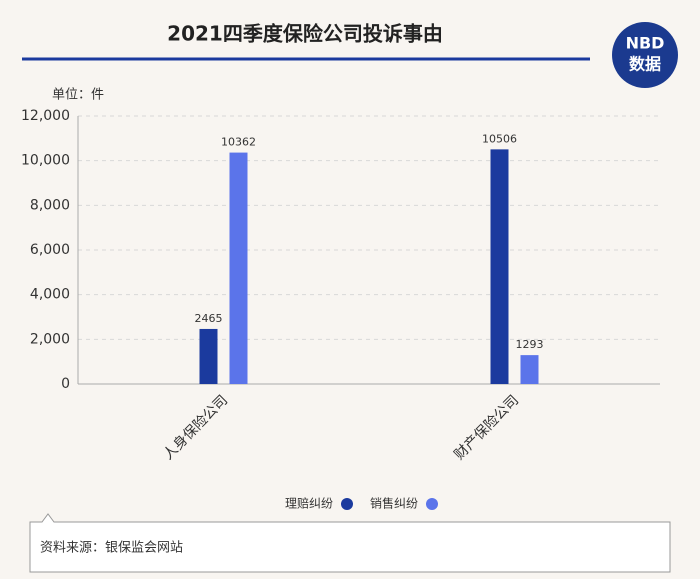  Describe the element at coordinates (65, 384) in the screenshot. I see `y-tick-label: 0` at that location.